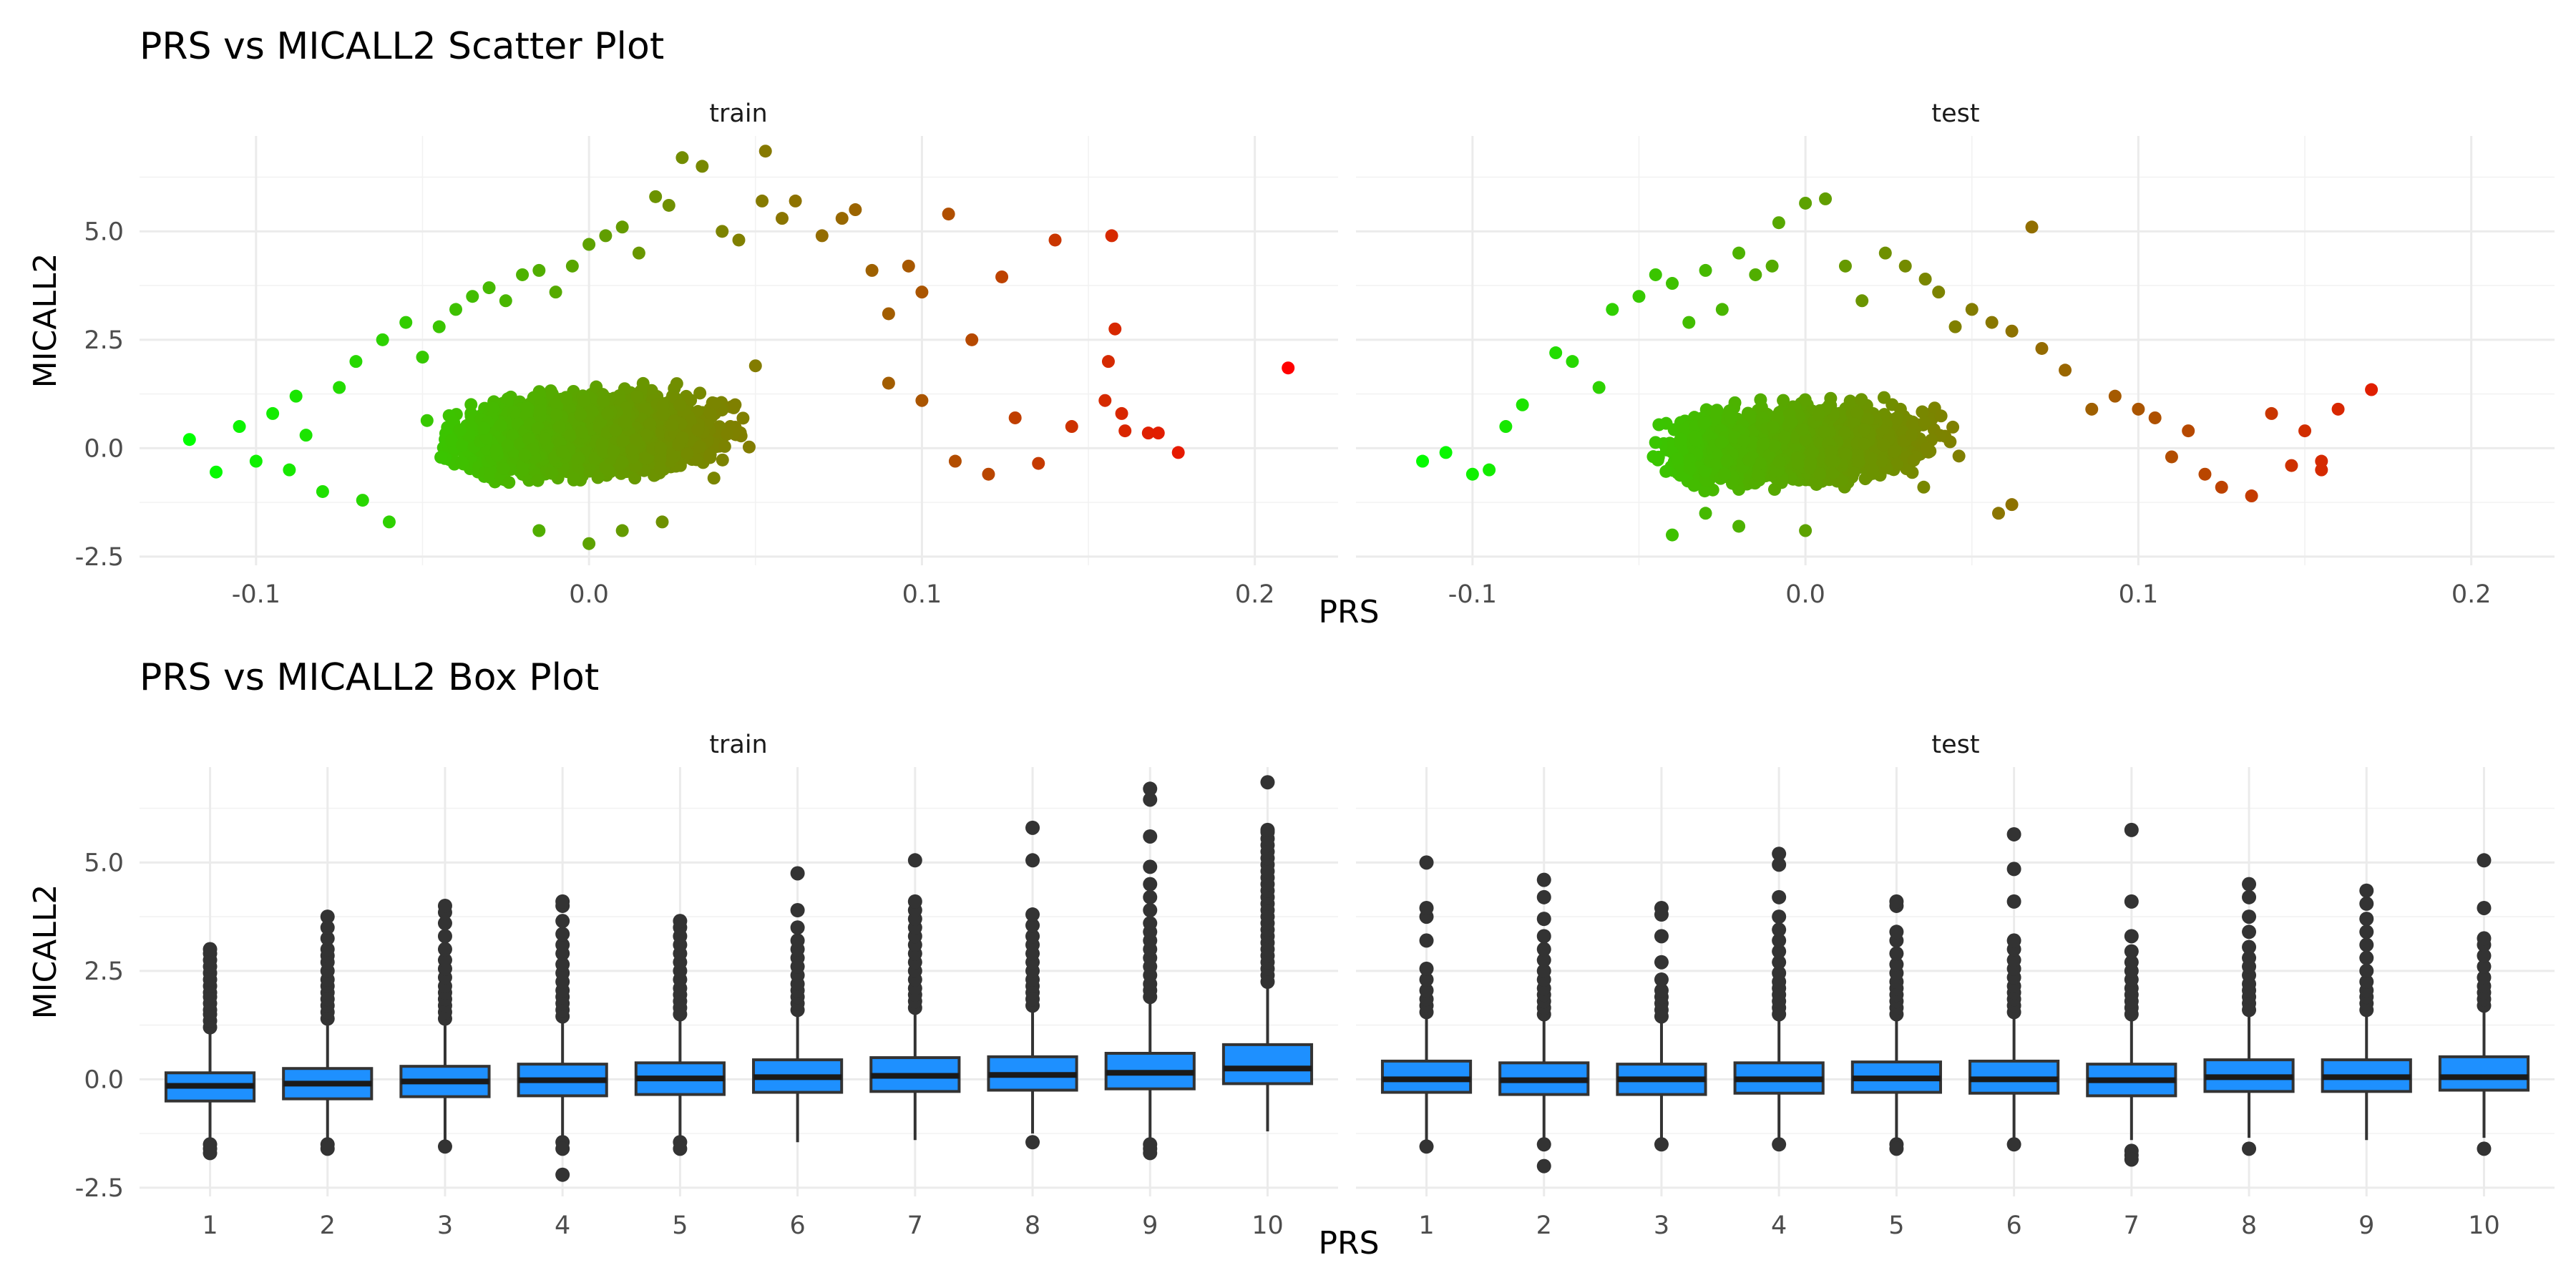 This screenshot has width=2576, height=1288. I want to click on scatter-x-axis-label: PRS, so click(1348, 612).